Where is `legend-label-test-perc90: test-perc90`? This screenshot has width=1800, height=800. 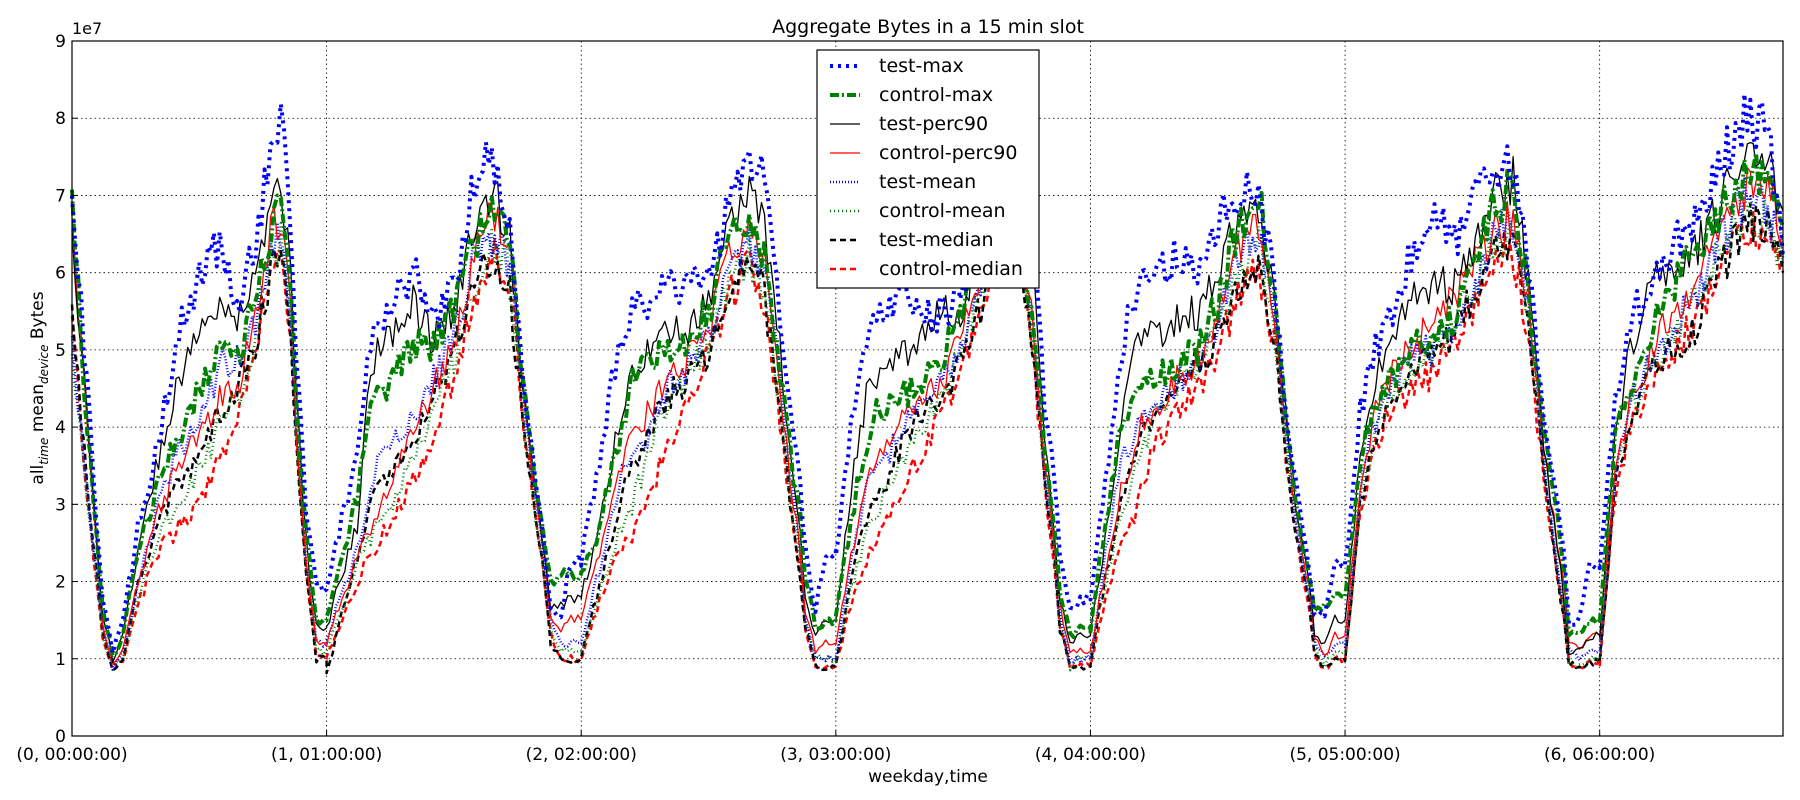
legend-label-test-perc90: test-perc90 is located at coordinates (933, 124).